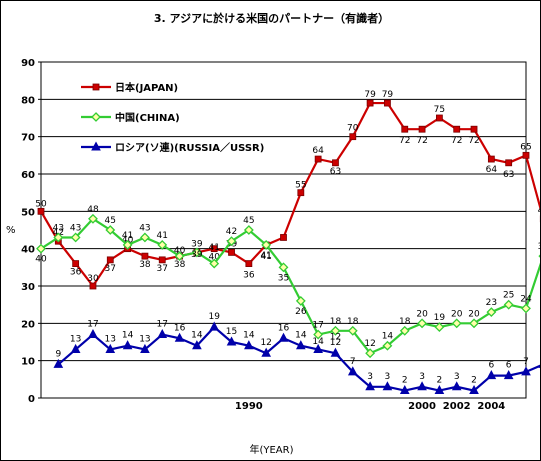 This screenshot has height=461, width=541. What do you see at coordinates (526, 299) in the screenshot?
I see `data-label: 24` at bounding box center [526, 299].